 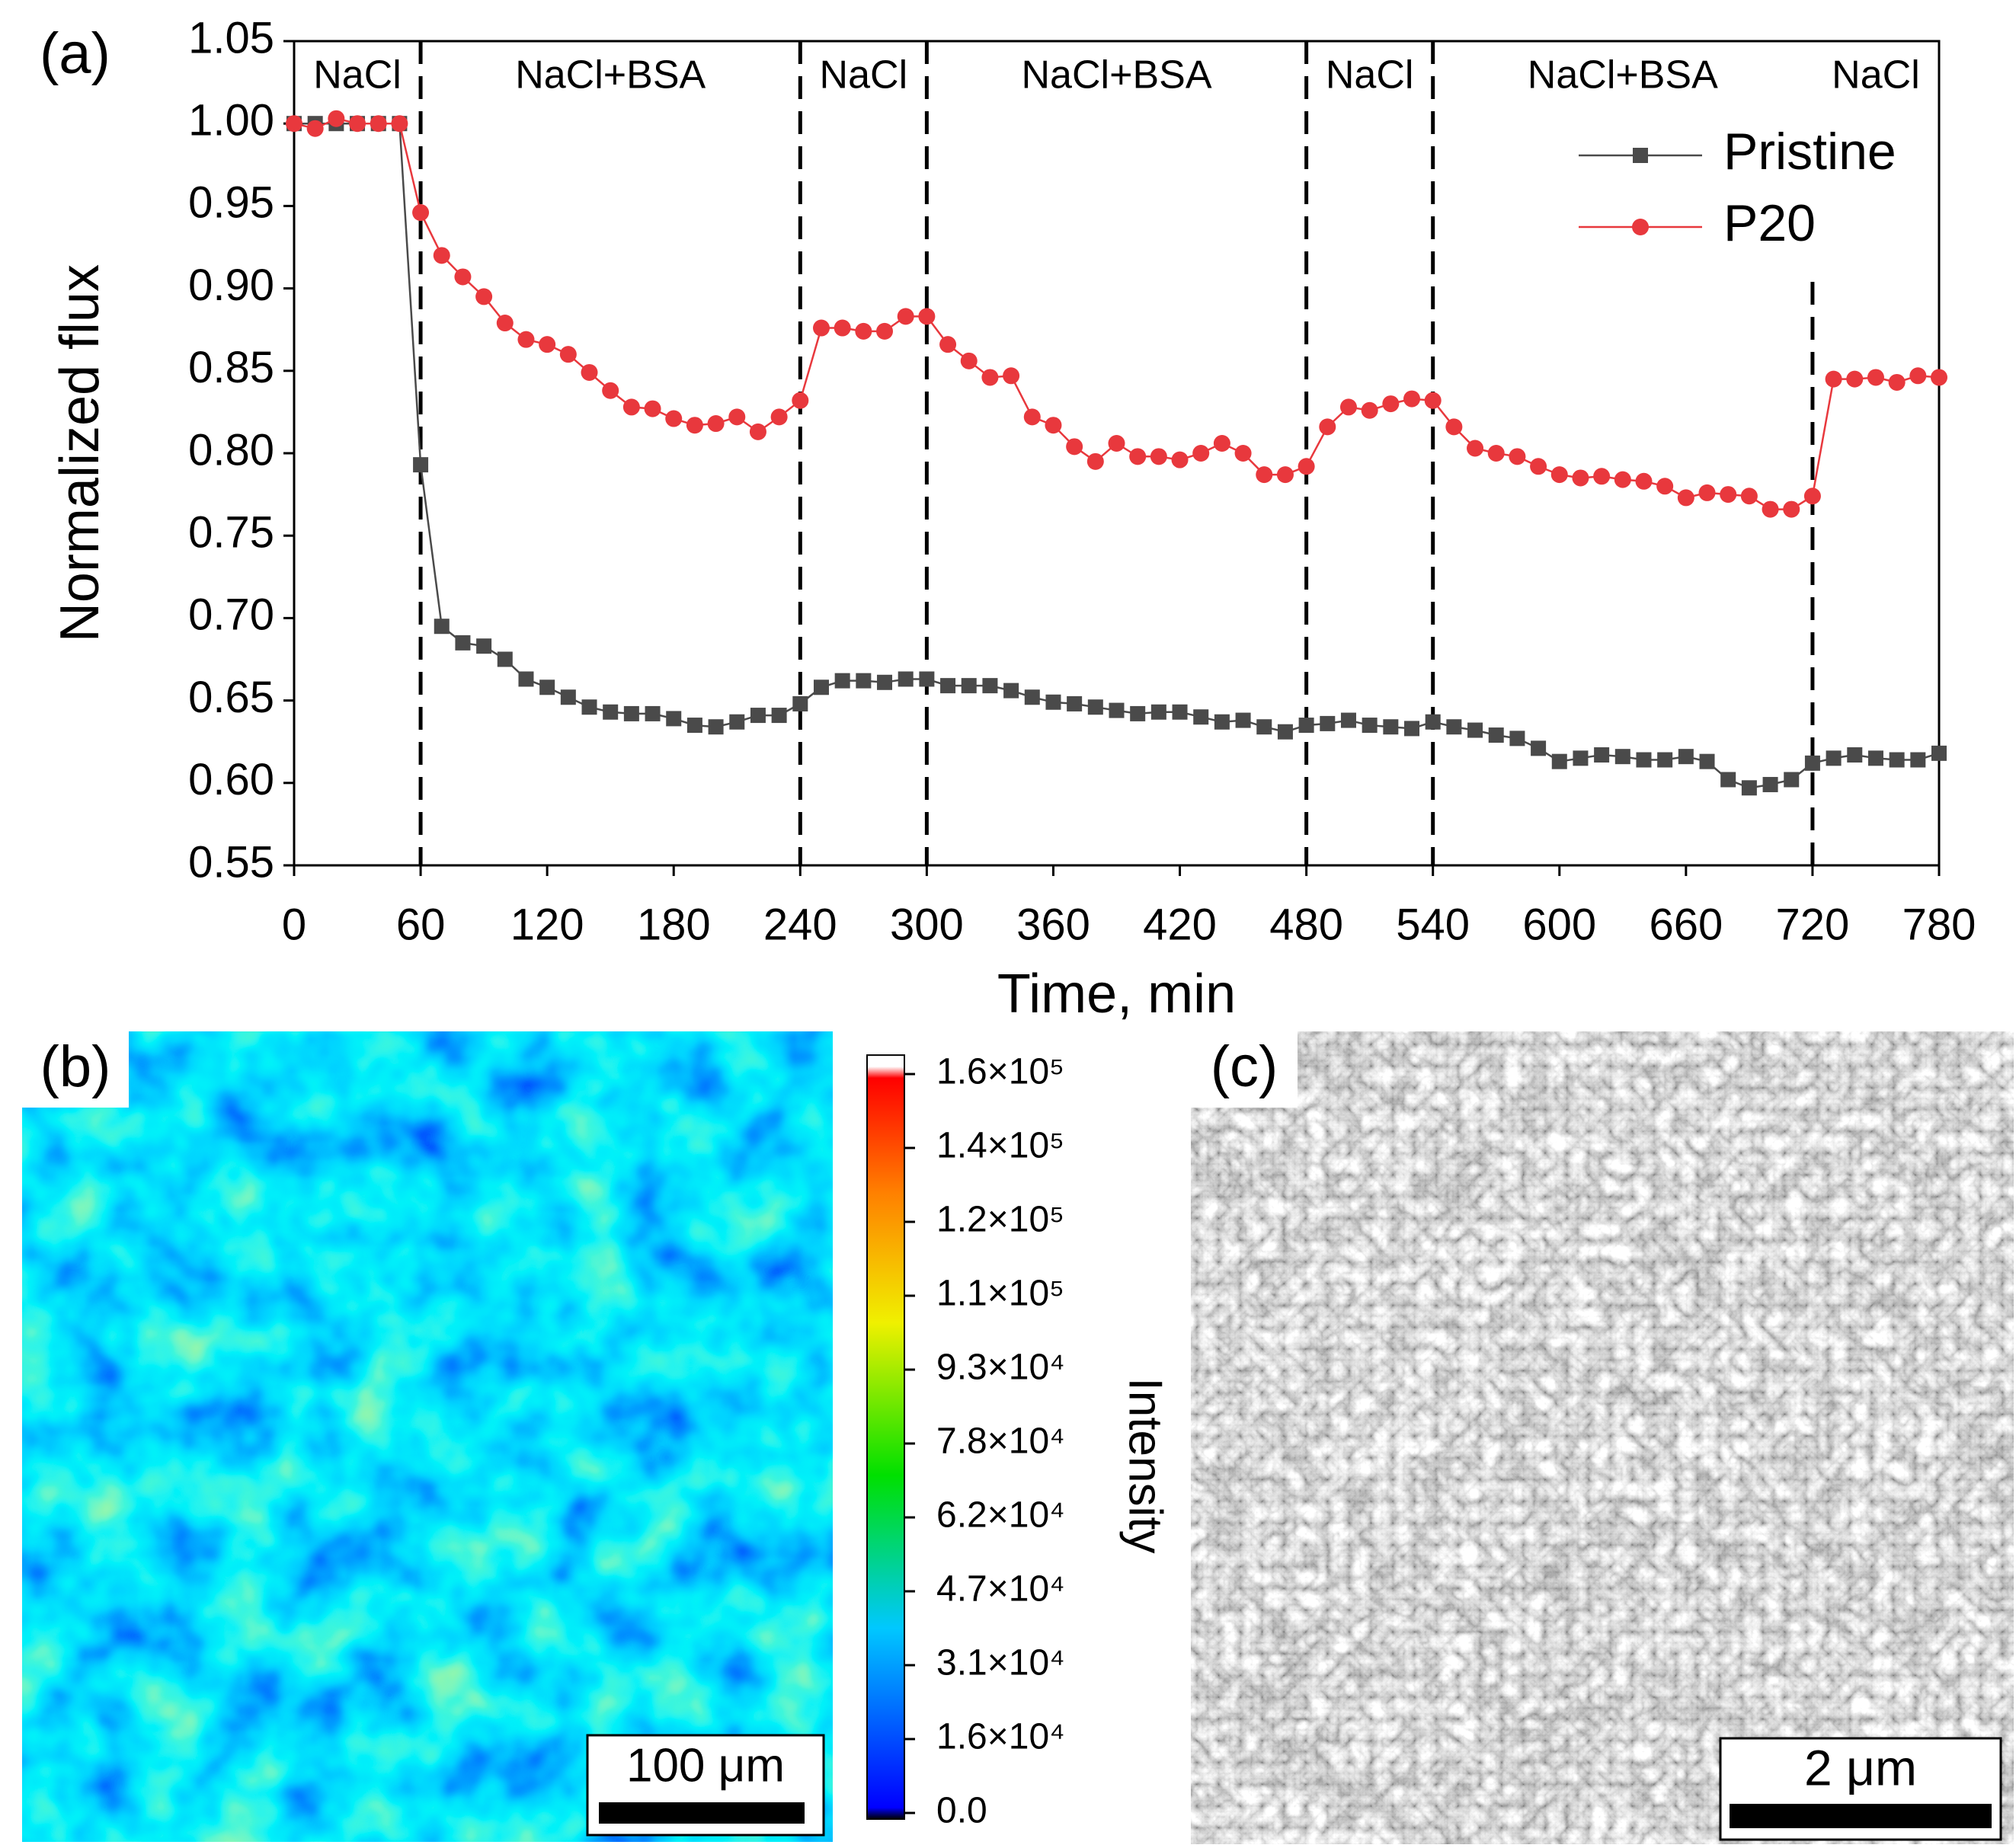 What do you see at coordinates (1769, 223) in the screenshot?
I see `legend-label: P20` at bounding box center [1769, 223].